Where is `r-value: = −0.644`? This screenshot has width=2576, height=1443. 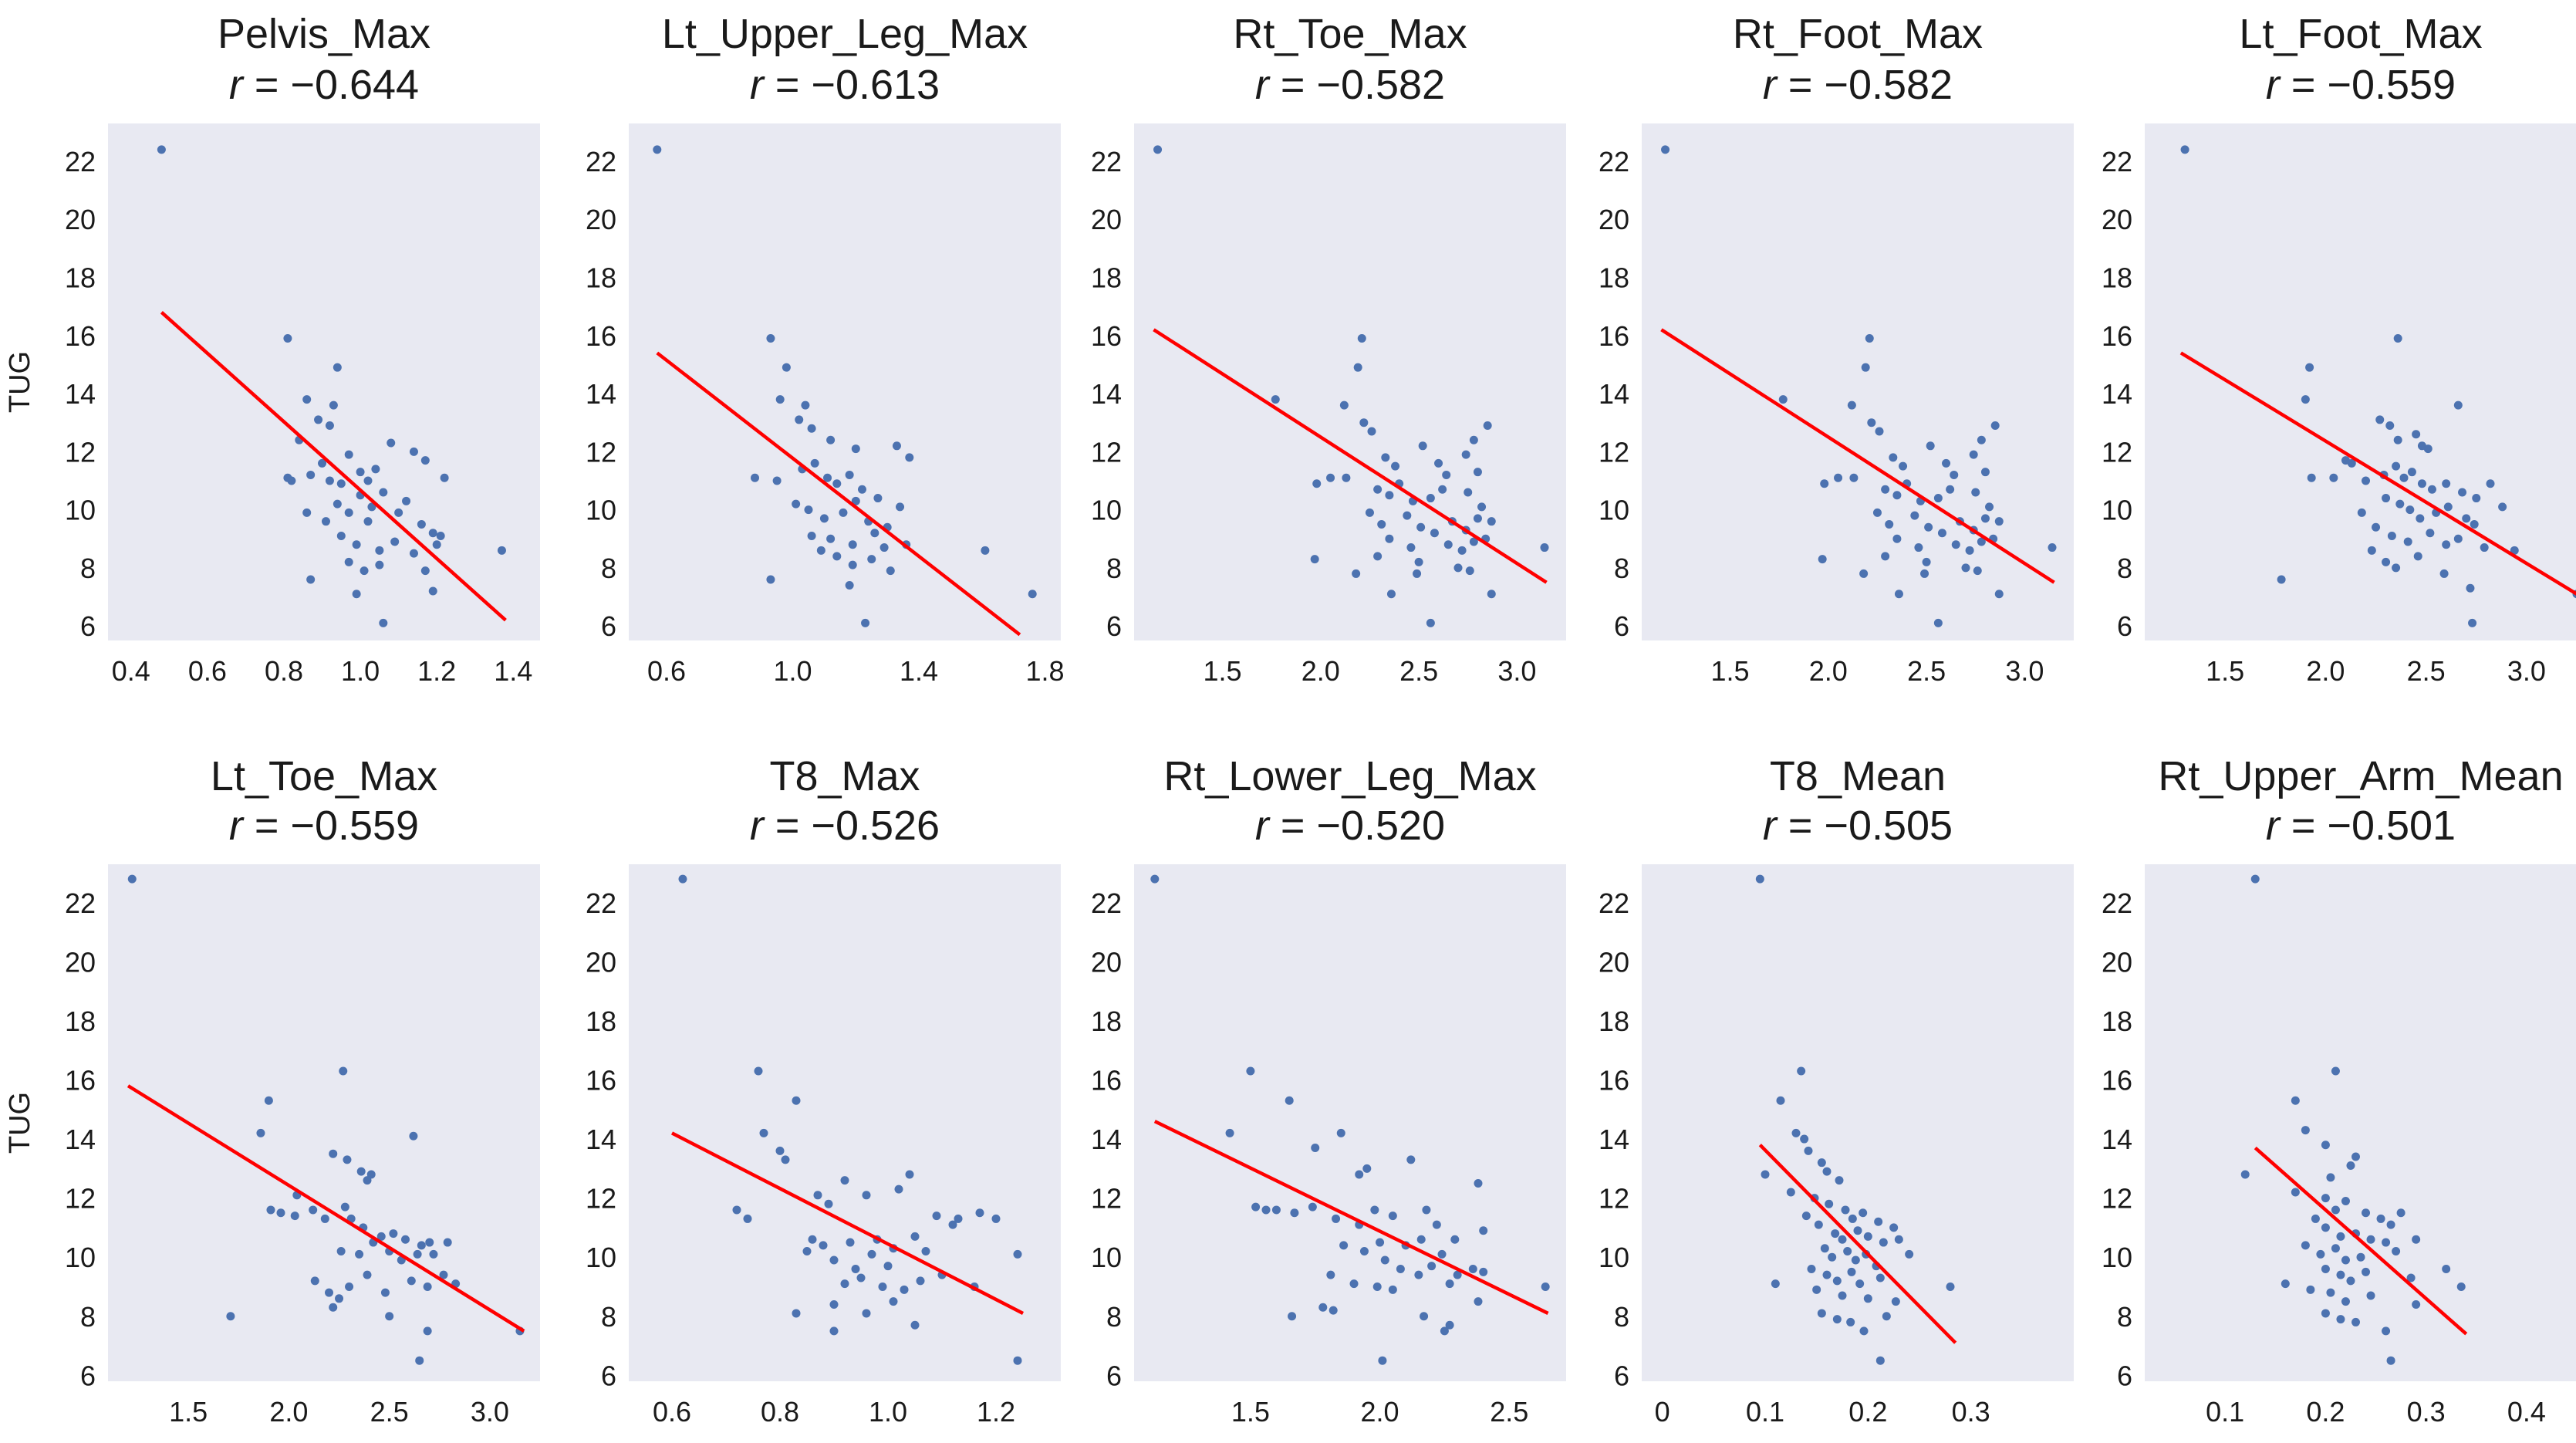
r-value: = −0.644 is located at coordinates (331, 85).